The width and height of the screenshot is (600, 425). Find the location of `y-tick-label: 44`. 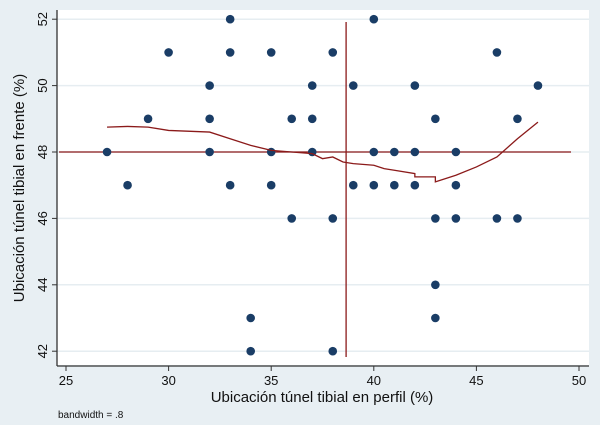

y-tick-label: 44 is located at coordinates (42, 285).